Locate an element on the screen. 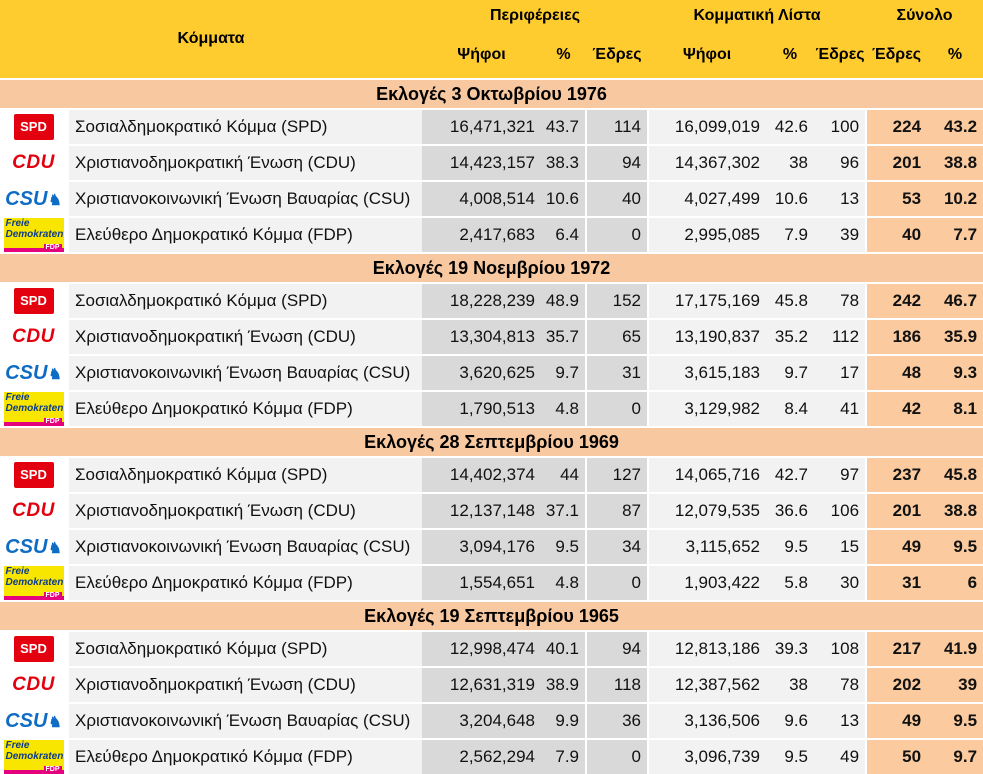 This screenshot has height=774, width=983. regions-pct: 43.7 is located at coordinates (563, 126).